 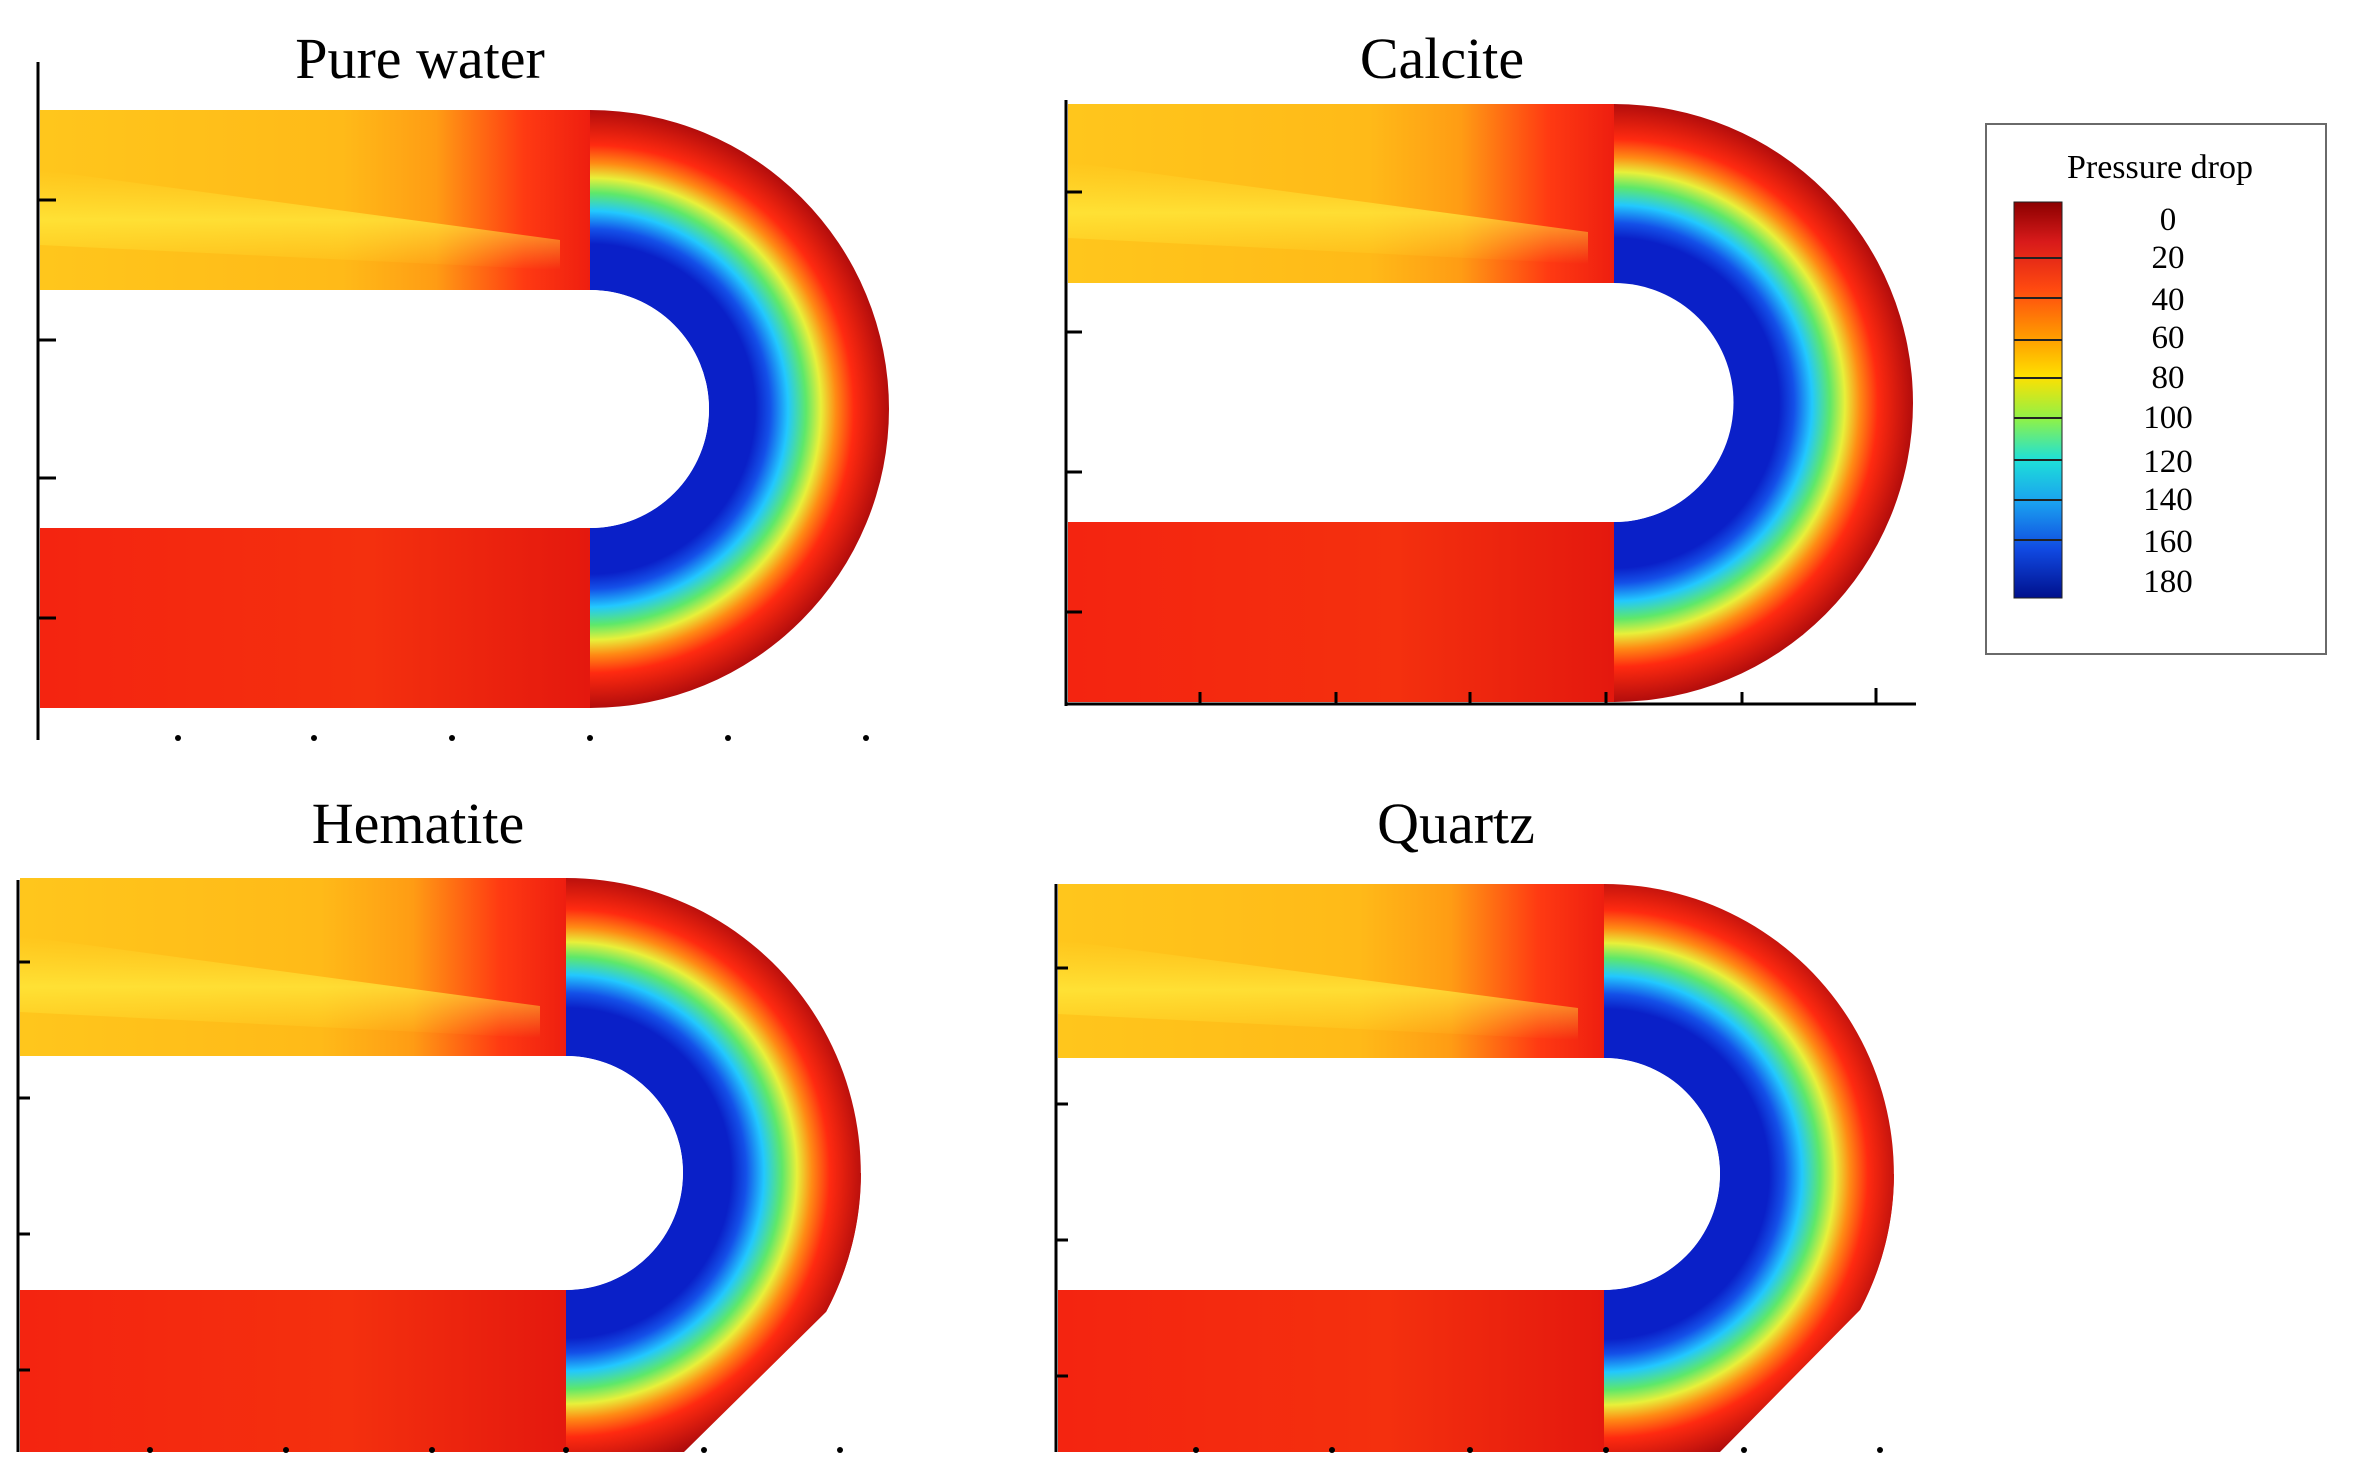 I want to click on panel-title: Calcite, so click(x=1442, y=58).